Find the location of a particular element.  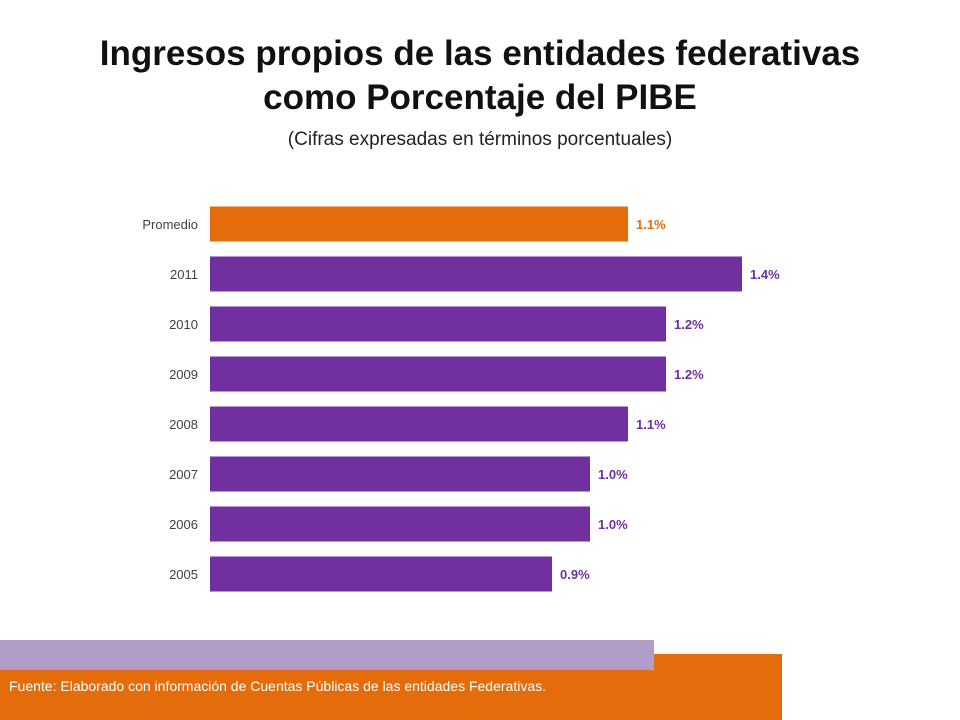

bar-2005 is located at coordinates (381, 574).